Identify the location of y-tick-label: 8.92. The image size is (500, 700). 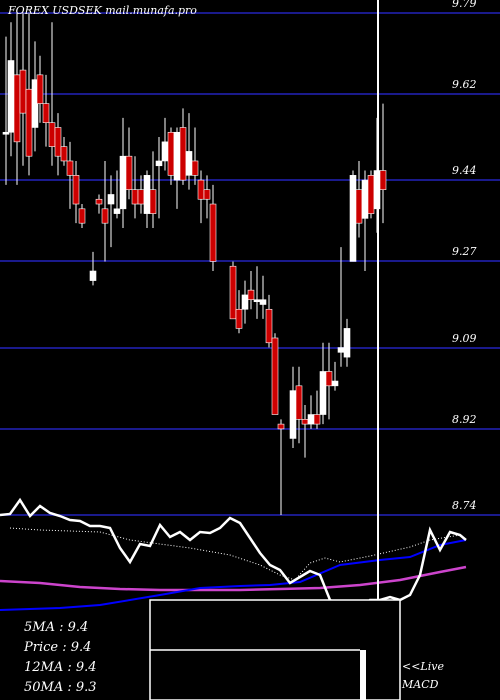
(464, 419).